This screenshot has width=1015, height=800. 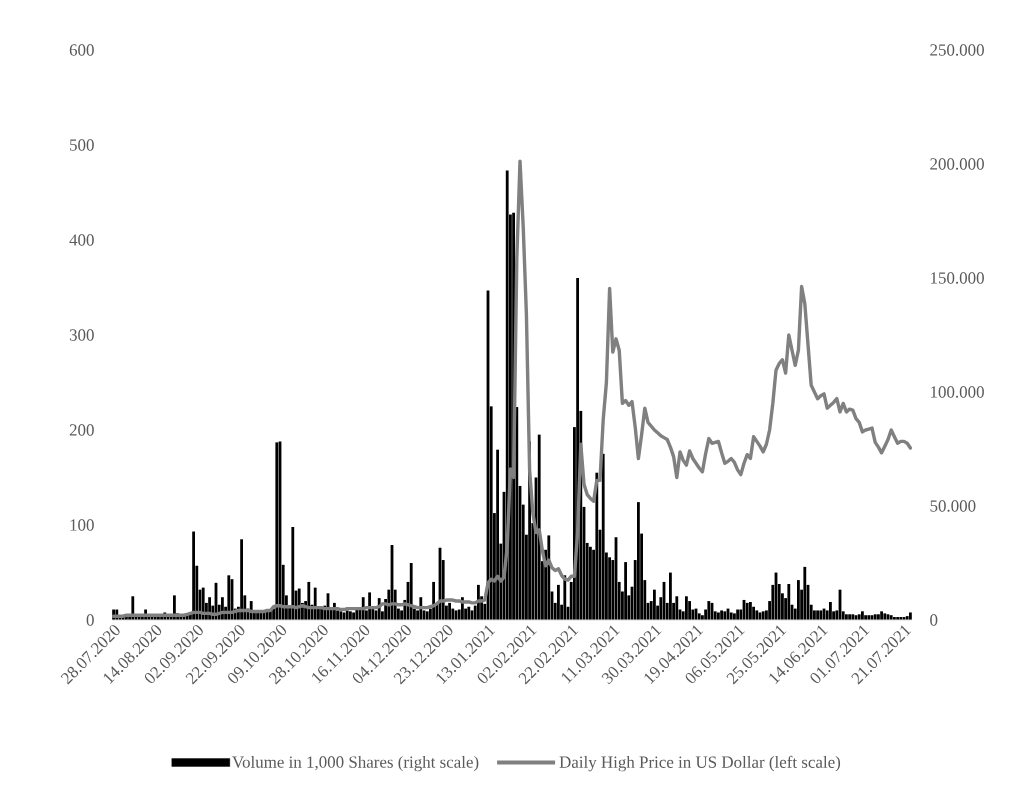 I want to click on y-tick-label: 100, so click(x=82, y=525).